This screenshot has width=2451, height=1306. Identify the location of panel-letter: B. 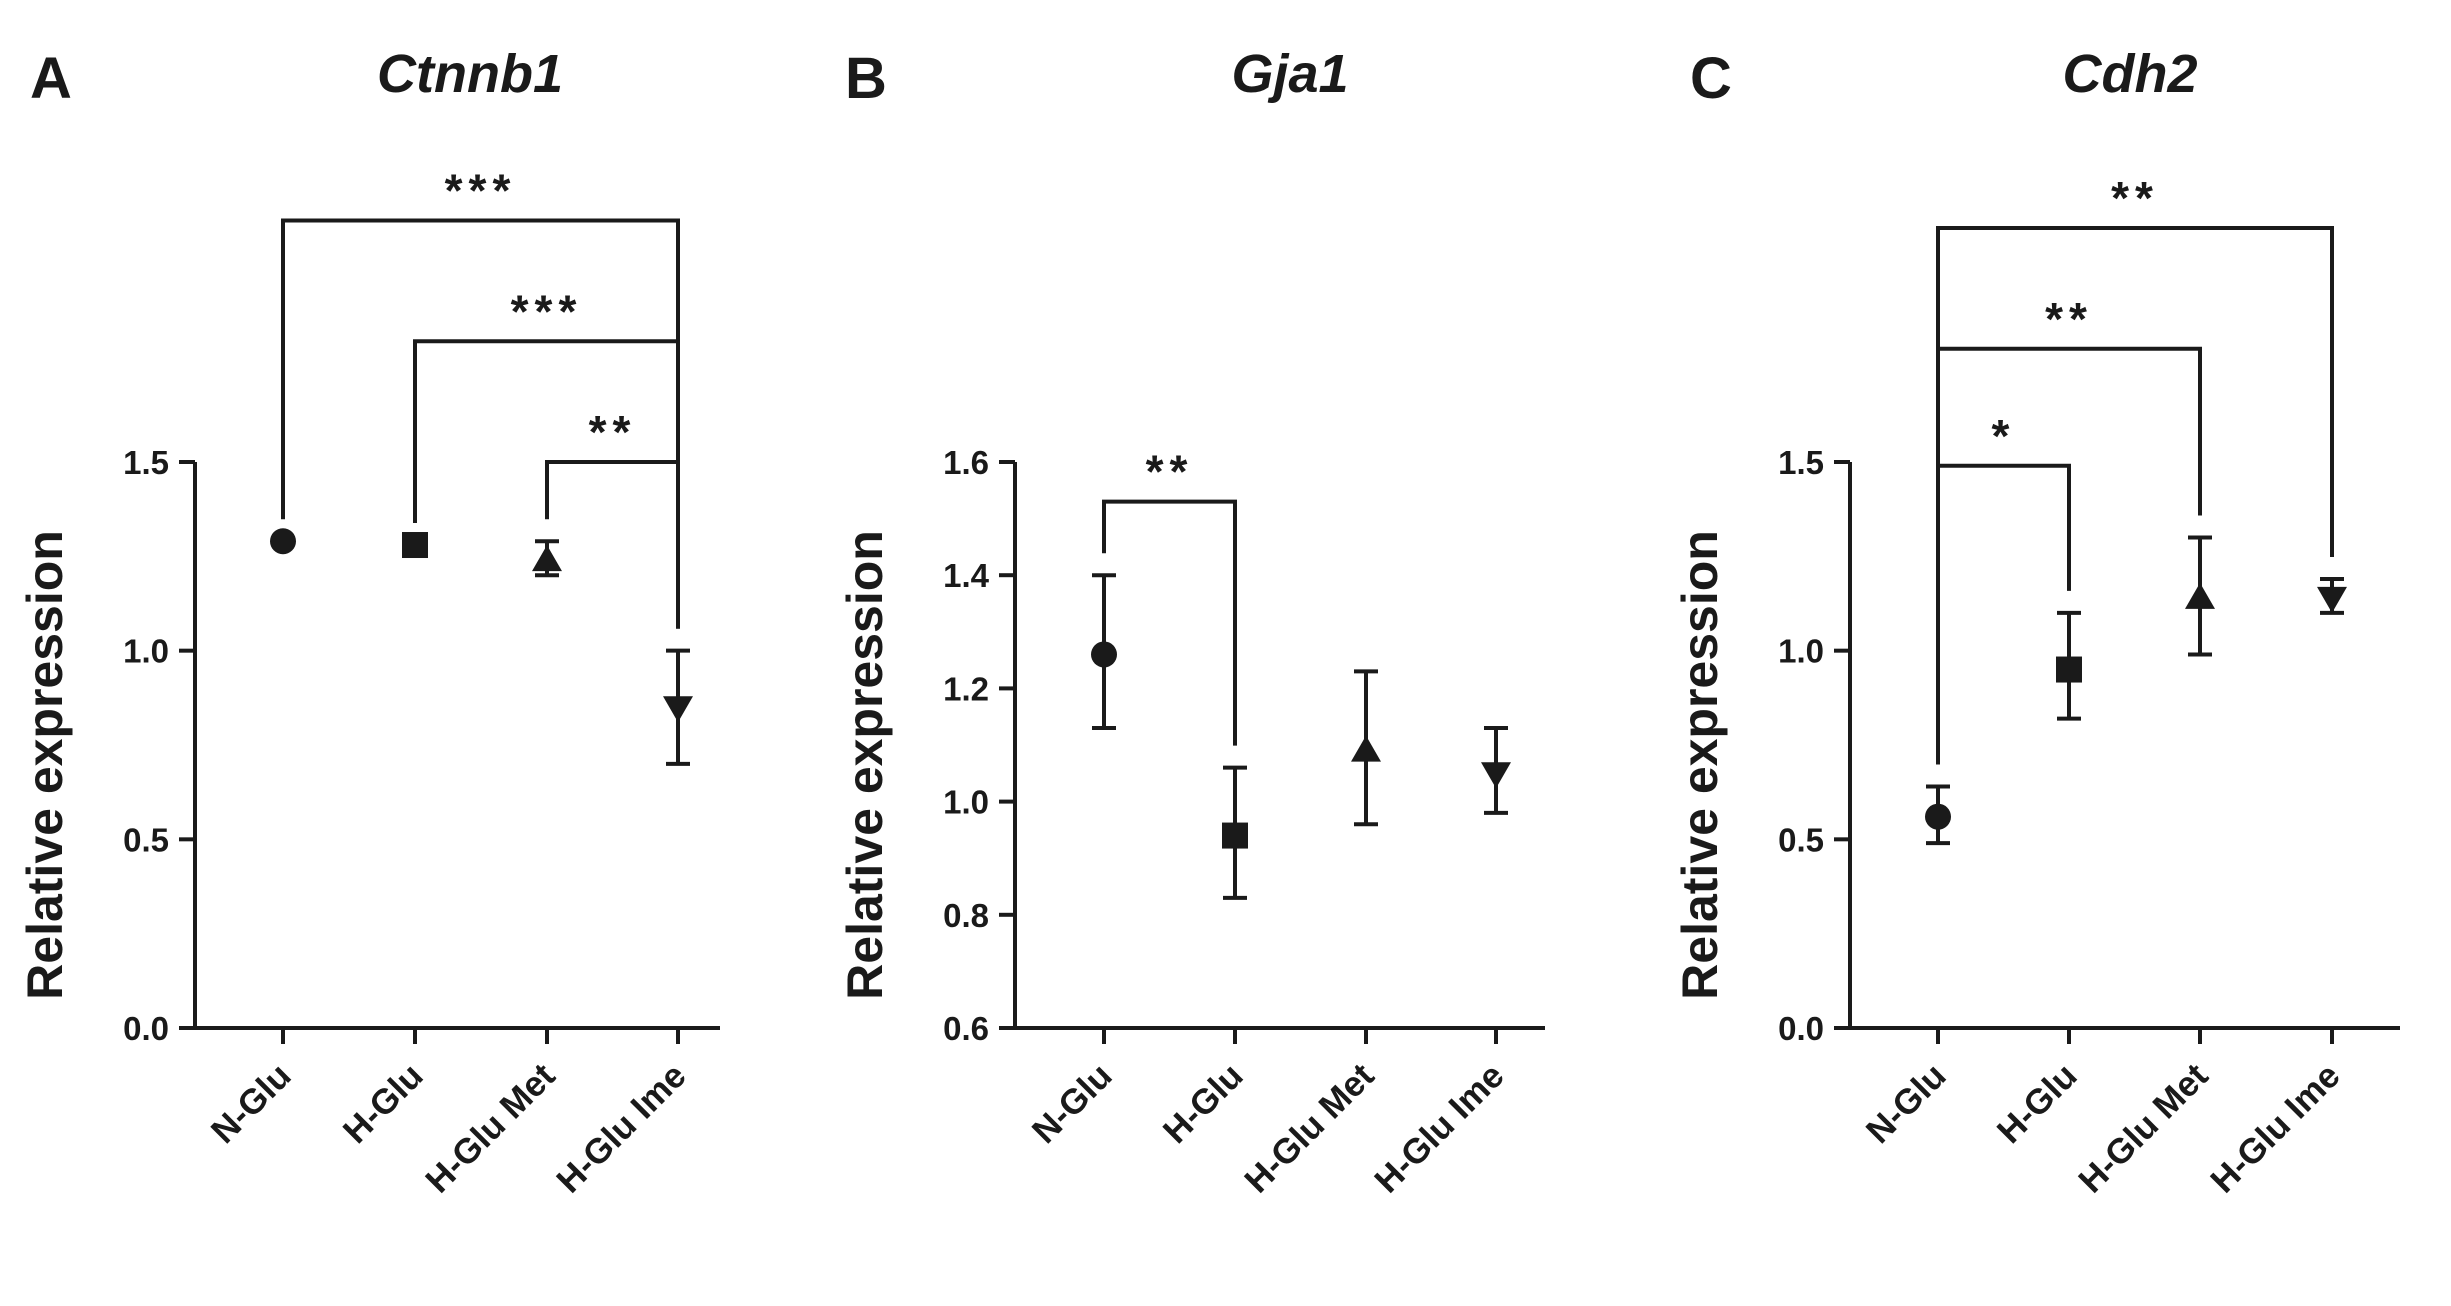
(866, 78).